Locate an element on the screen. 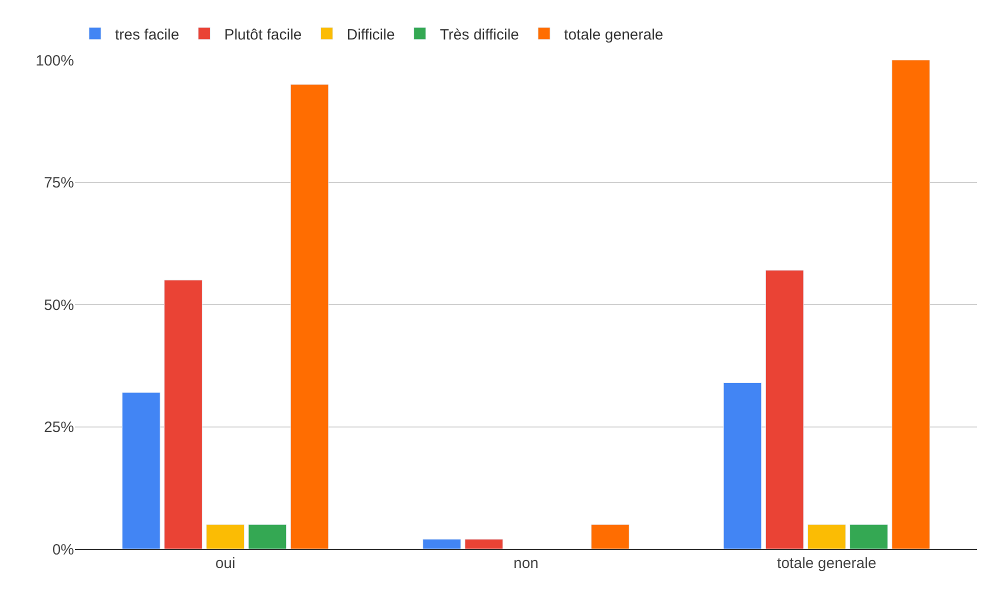 The image size is (992, 589). legend-label: Très difficile is located at coordinates (480, 35).